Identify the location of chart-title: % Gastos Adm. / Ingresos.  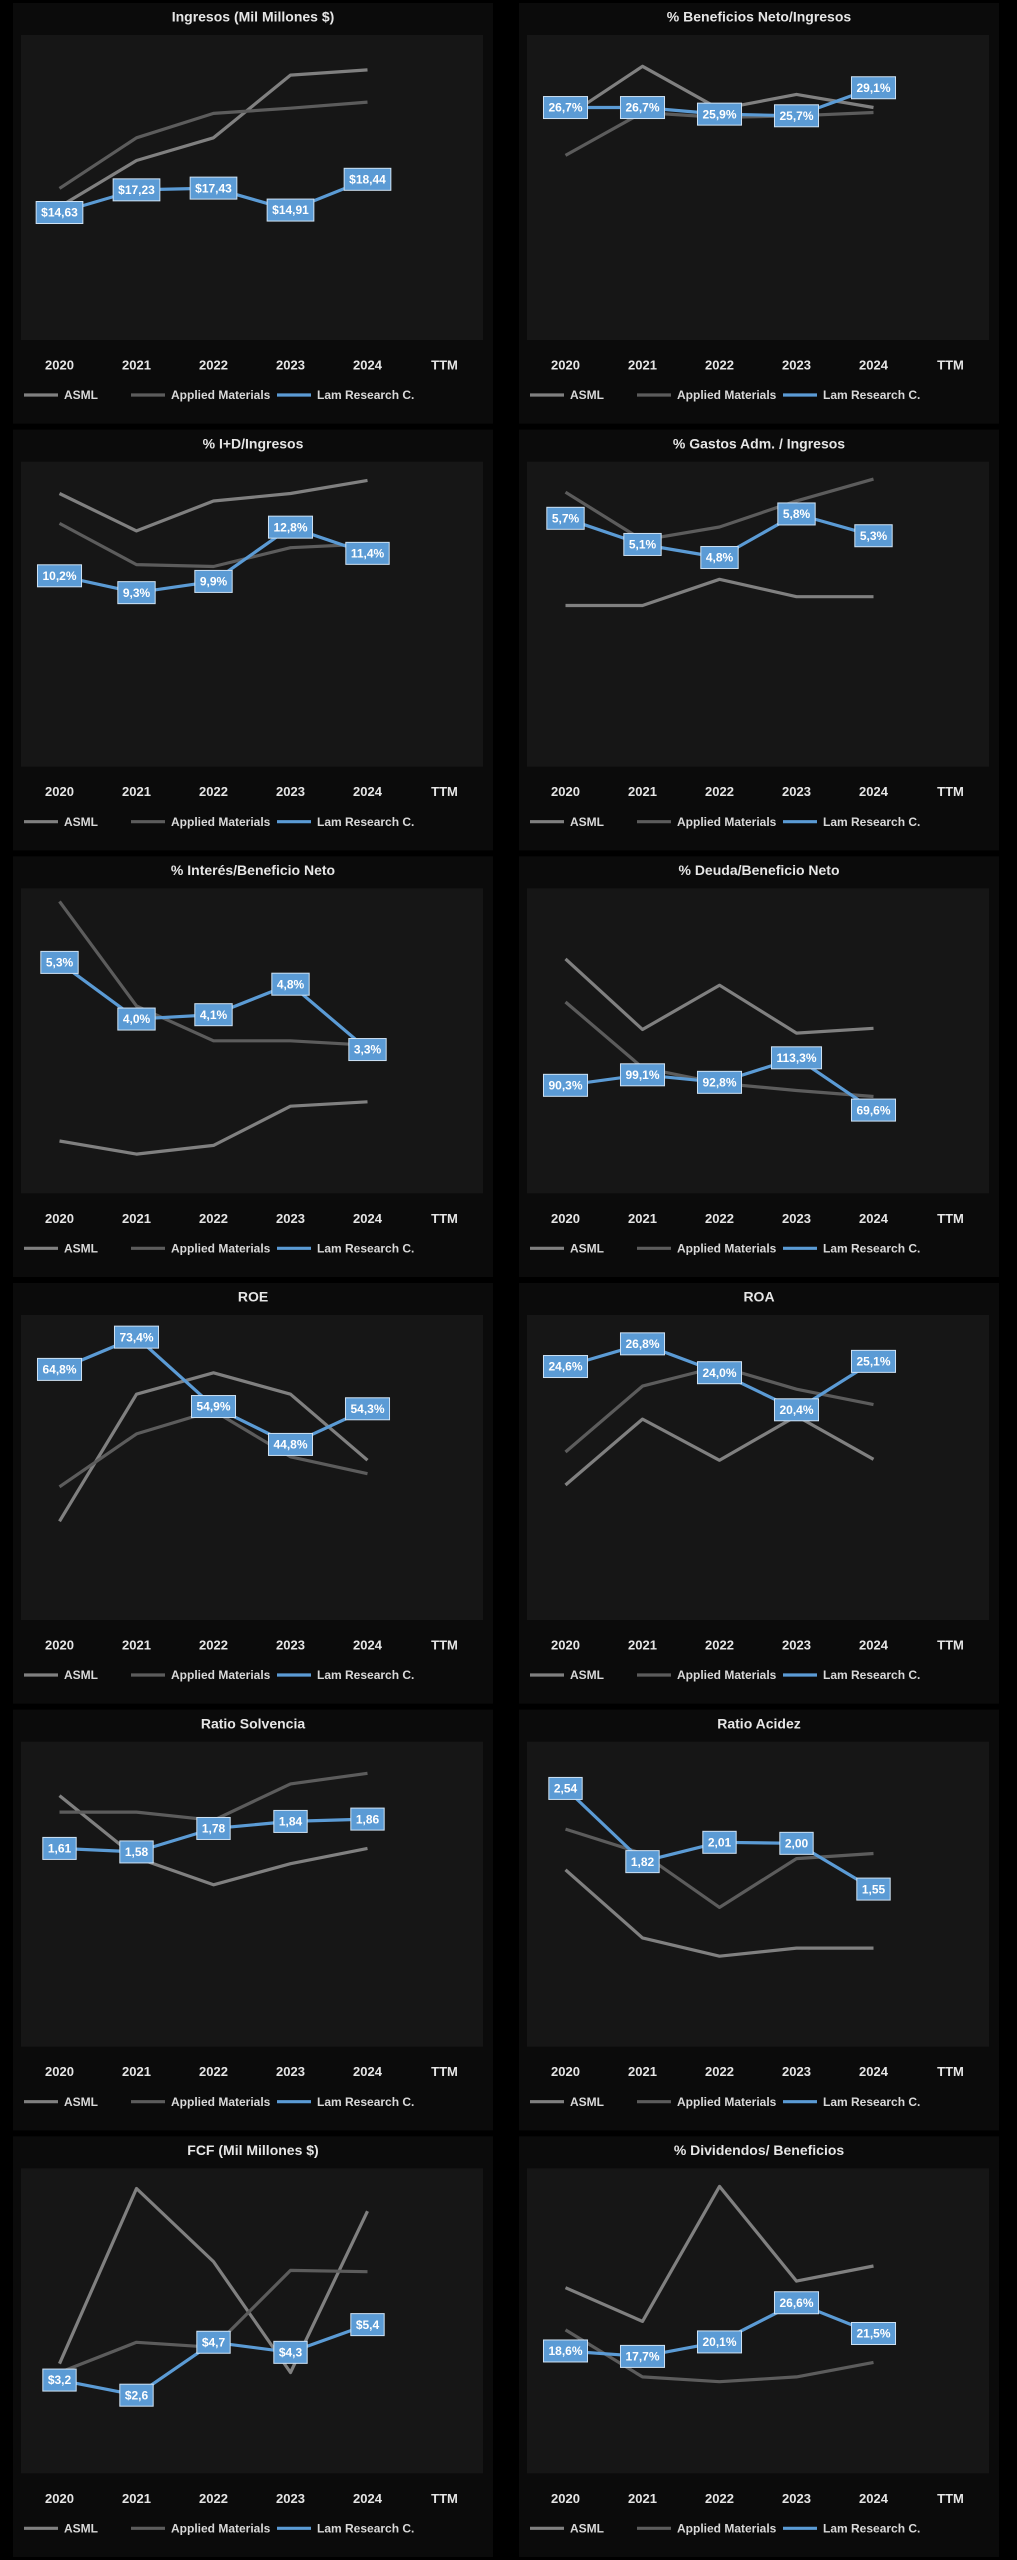
(759, 443).